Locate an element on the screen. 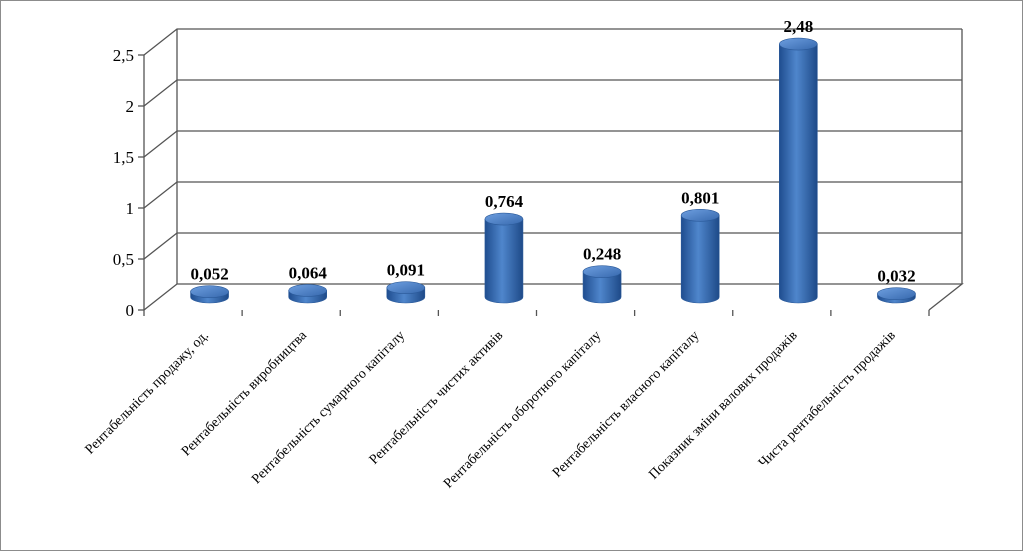  category-label: Рентабельність оборотного капіталу is located at coordinates (522, 409).